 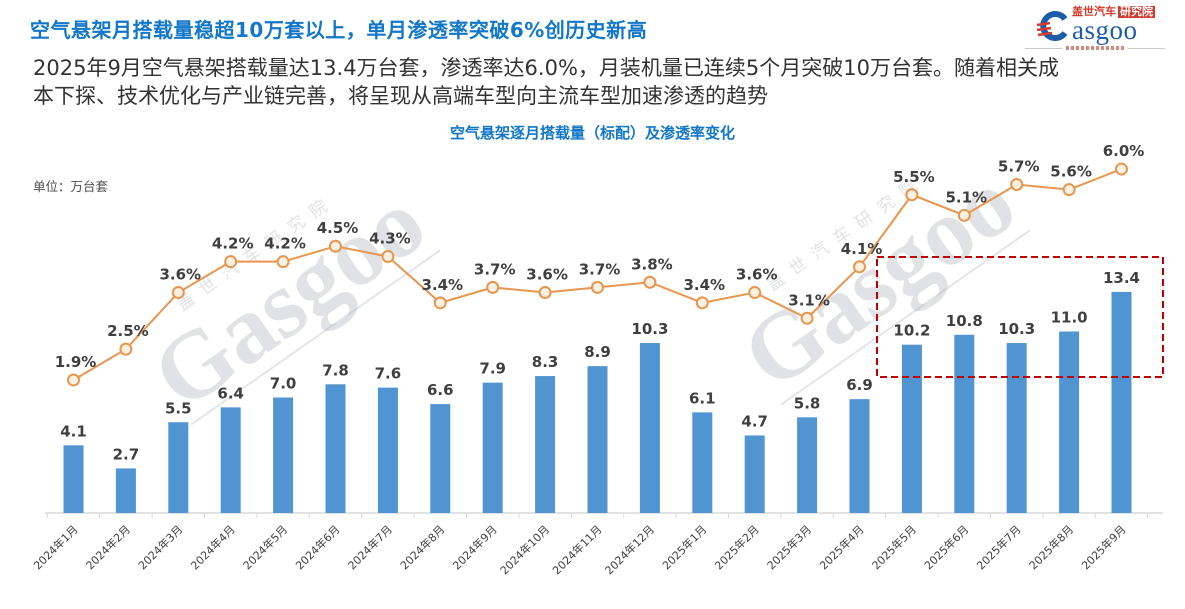 What do you see at coordinates (230, 393) in the screenshot?
I see `bar-value-label: 6.4` at bounding box center [230, 393].